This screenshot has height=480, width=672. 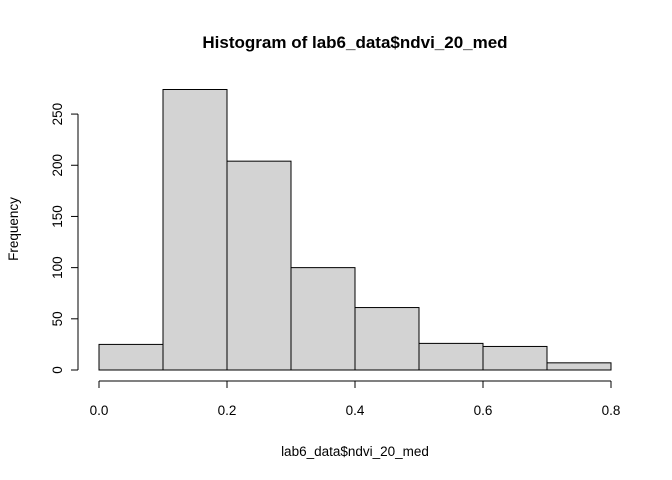 I want to click on x-axis-label: lab6_data$ndvi_20_med, so click(x=355, y=451).